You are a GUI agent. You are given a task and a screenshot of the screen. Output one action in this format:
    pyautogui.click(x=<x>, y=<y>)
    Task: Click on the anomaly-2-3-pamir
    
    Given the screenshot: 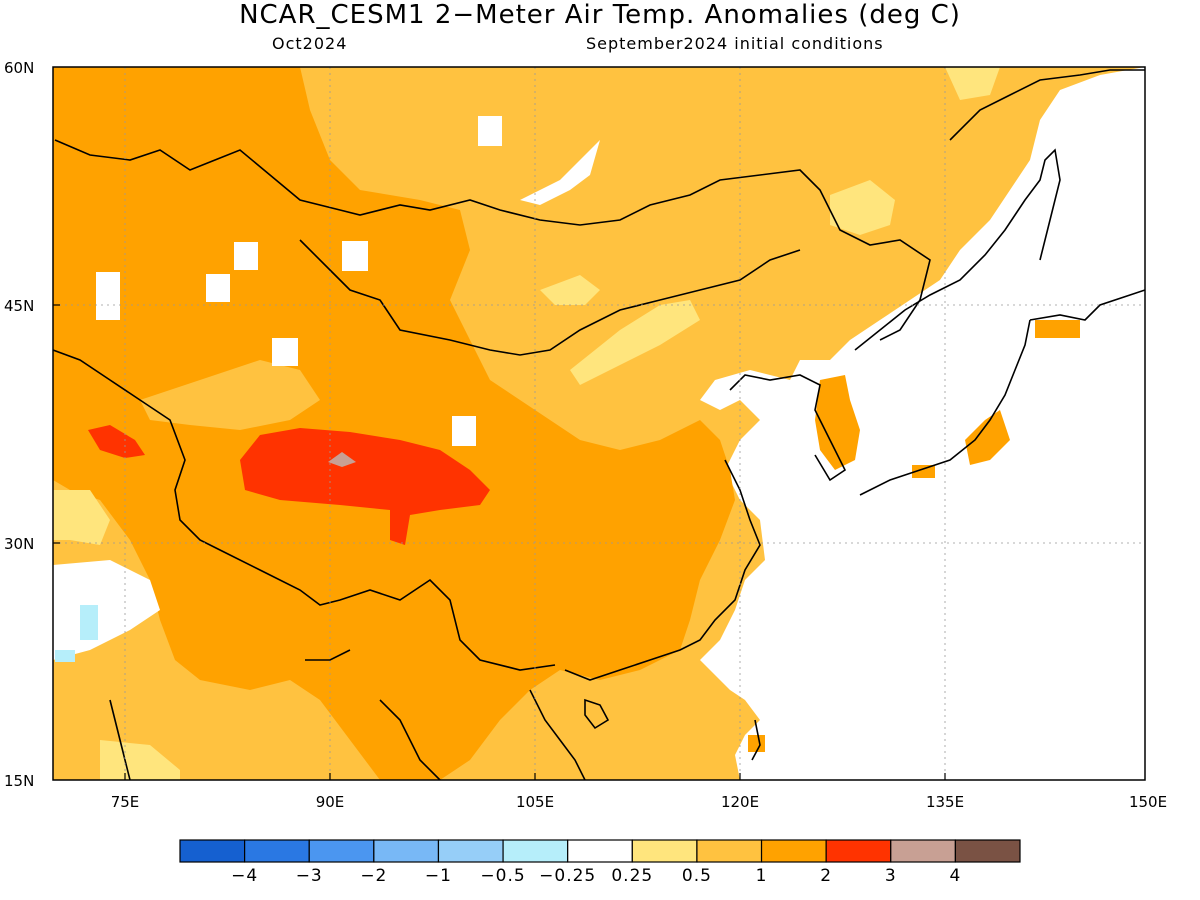 What is the action you would take?
    pyautogui.click(x=116, y=441)
    